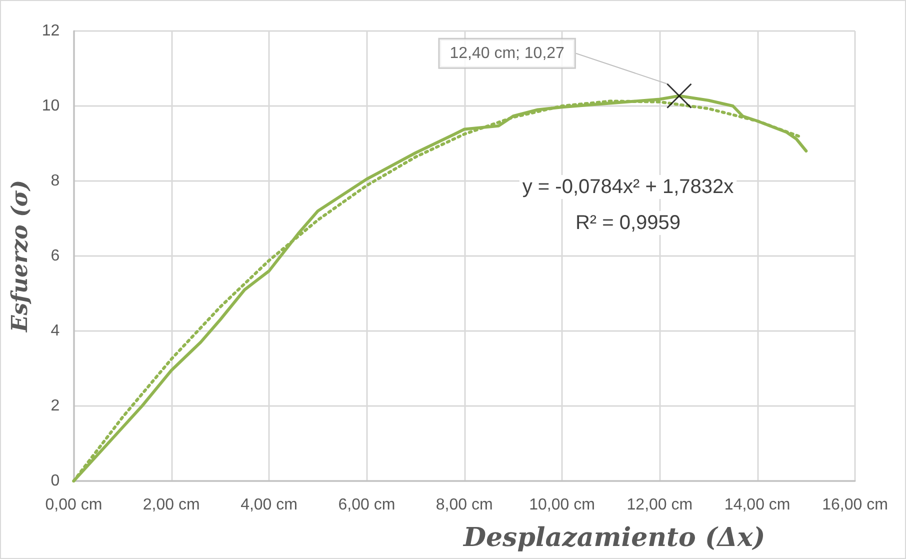  Describe the element at coordinates (55, 481) in the screenshot. I see `y-tick-label: 0` at that location.